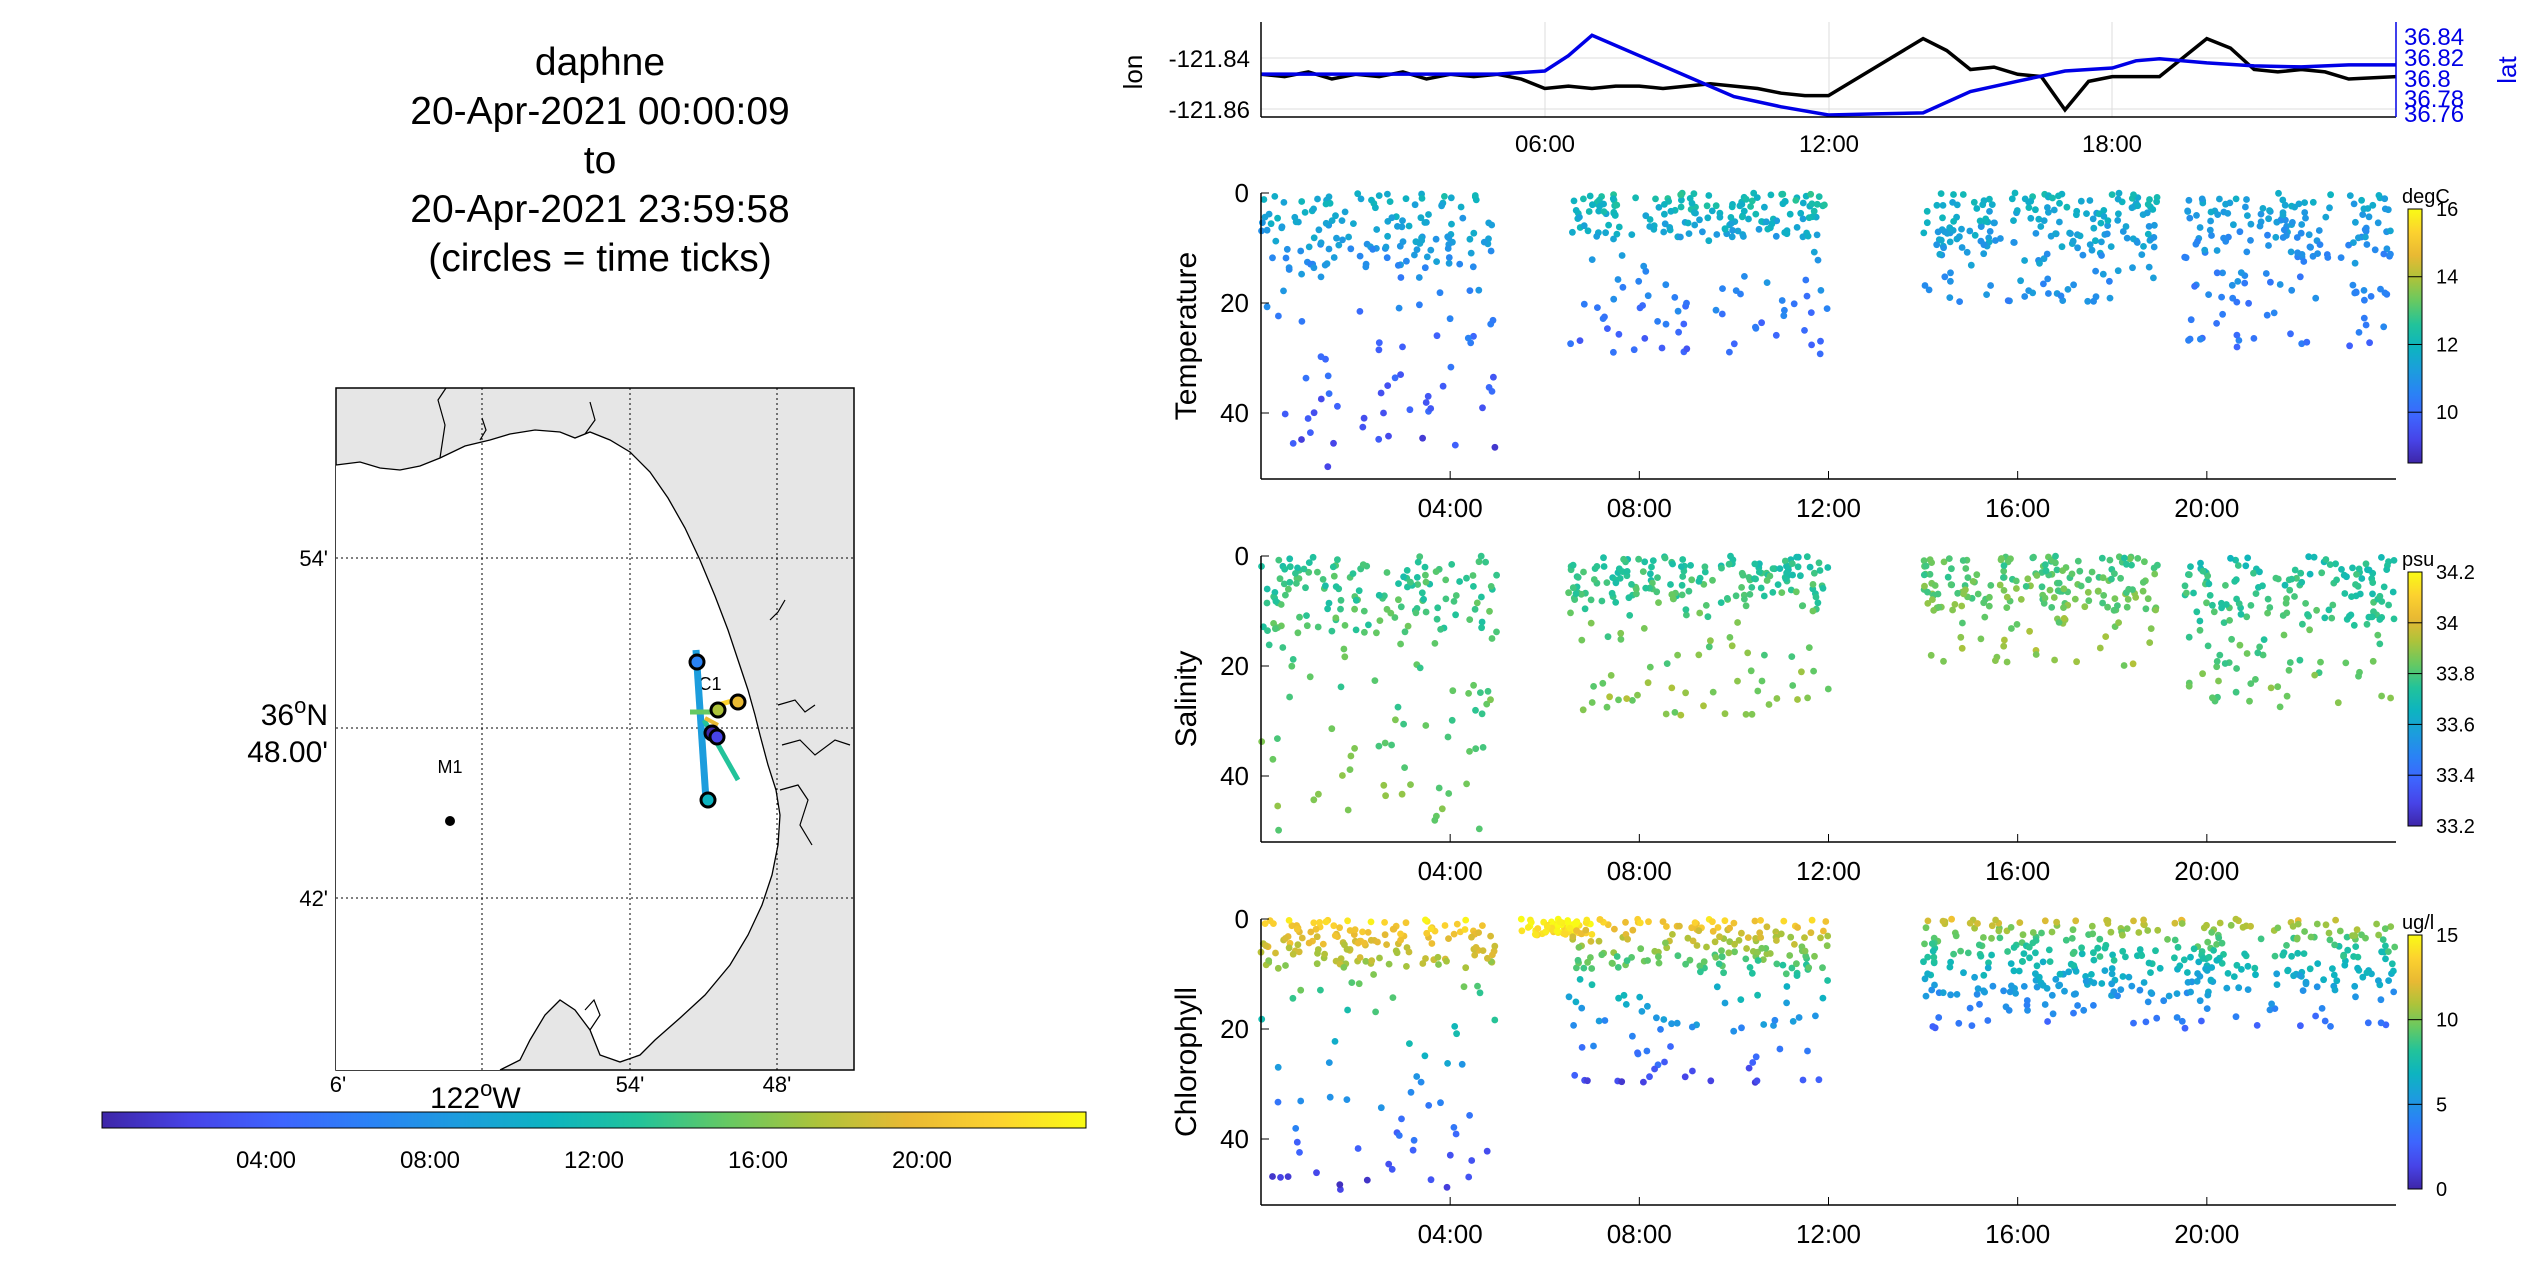 The image size is (2545, 1273). I want to click on time-colorbar-tick: 04:00, so click(266, 1160).